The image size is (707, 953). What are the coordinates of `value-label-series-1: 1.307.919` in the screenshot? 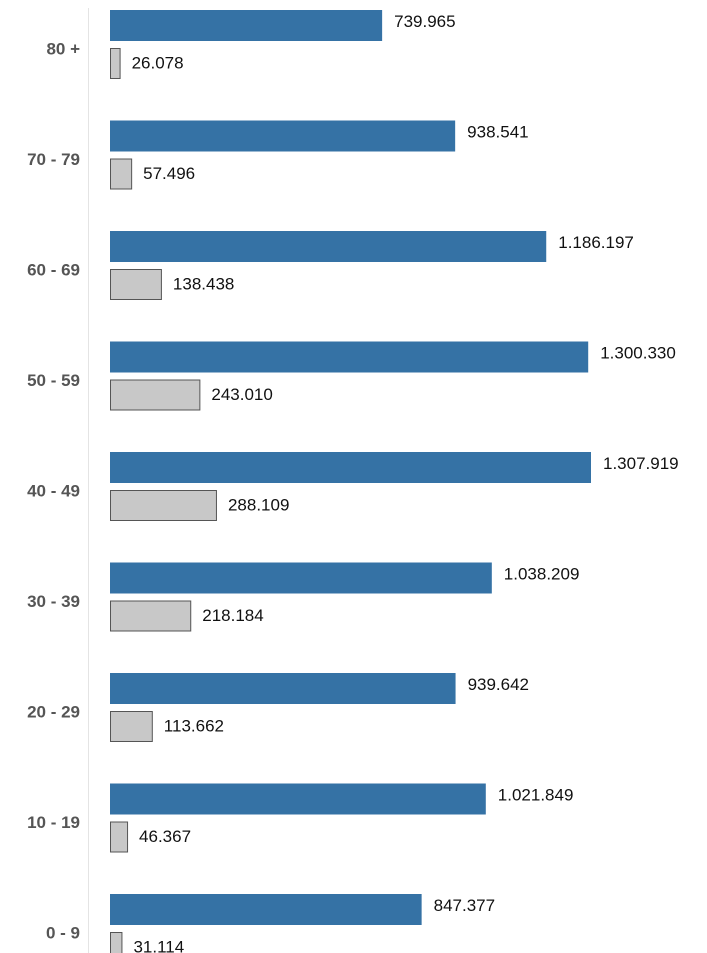 It's located at (641, 463).